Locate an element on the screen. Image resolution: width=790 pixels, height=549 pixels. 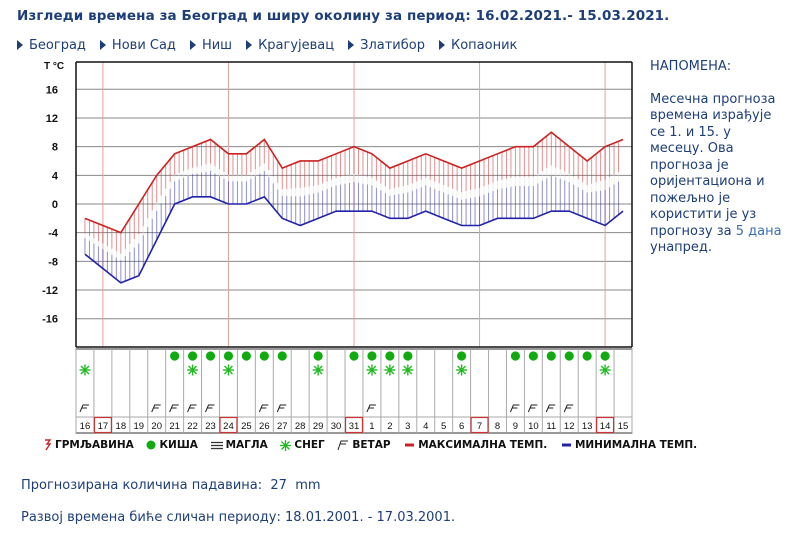
day-label: 26 is located at coordinates (264, 426).